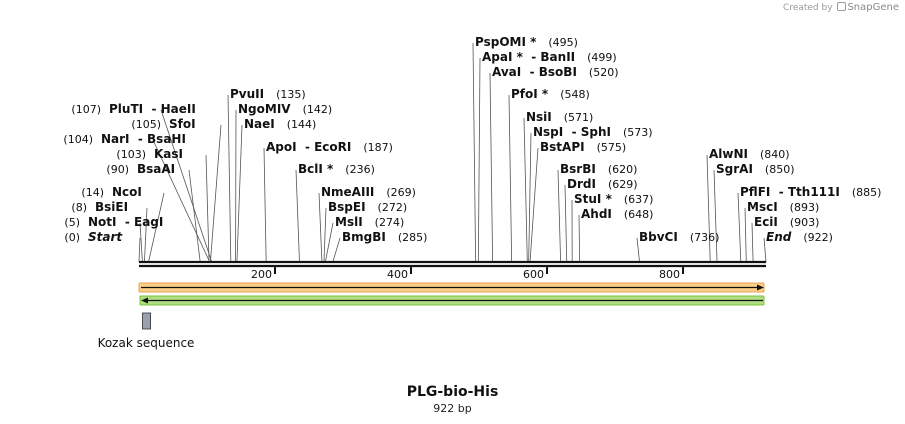 The height and width of the screenshot is (424, 905). Describe the element at coordinates (534, 205) in the screenshot. I see `site-bstapi-connector` at that location.